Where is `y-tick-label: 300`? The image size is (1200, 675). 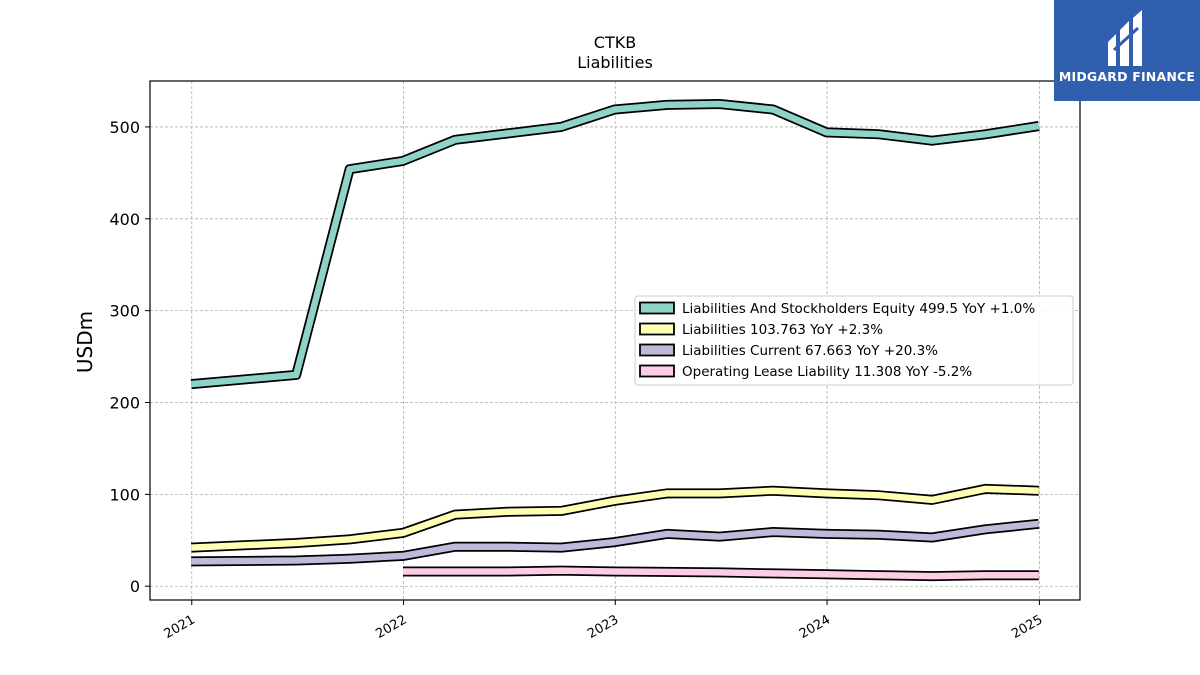 y-tick-label: 300 is located at coordinates (124, 311).